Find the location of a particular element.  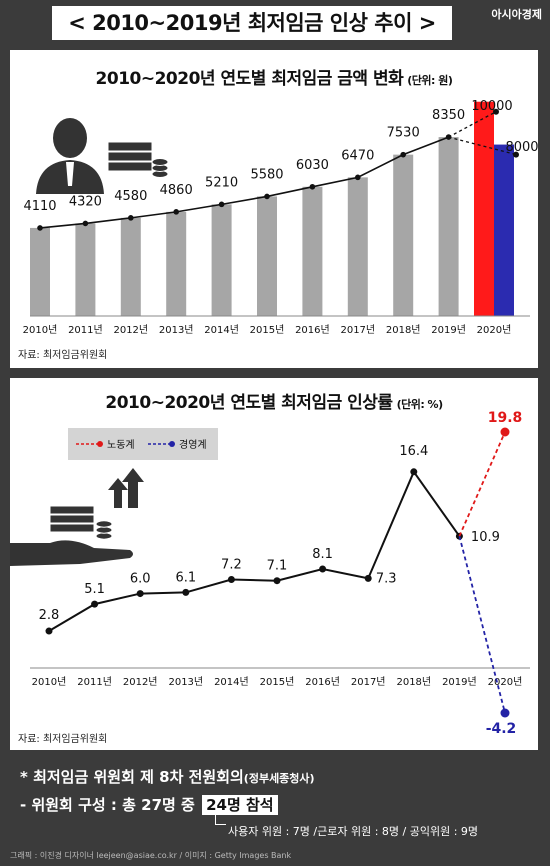

x-tick-2012년: 2012년 is located at coordinates (140, 682).